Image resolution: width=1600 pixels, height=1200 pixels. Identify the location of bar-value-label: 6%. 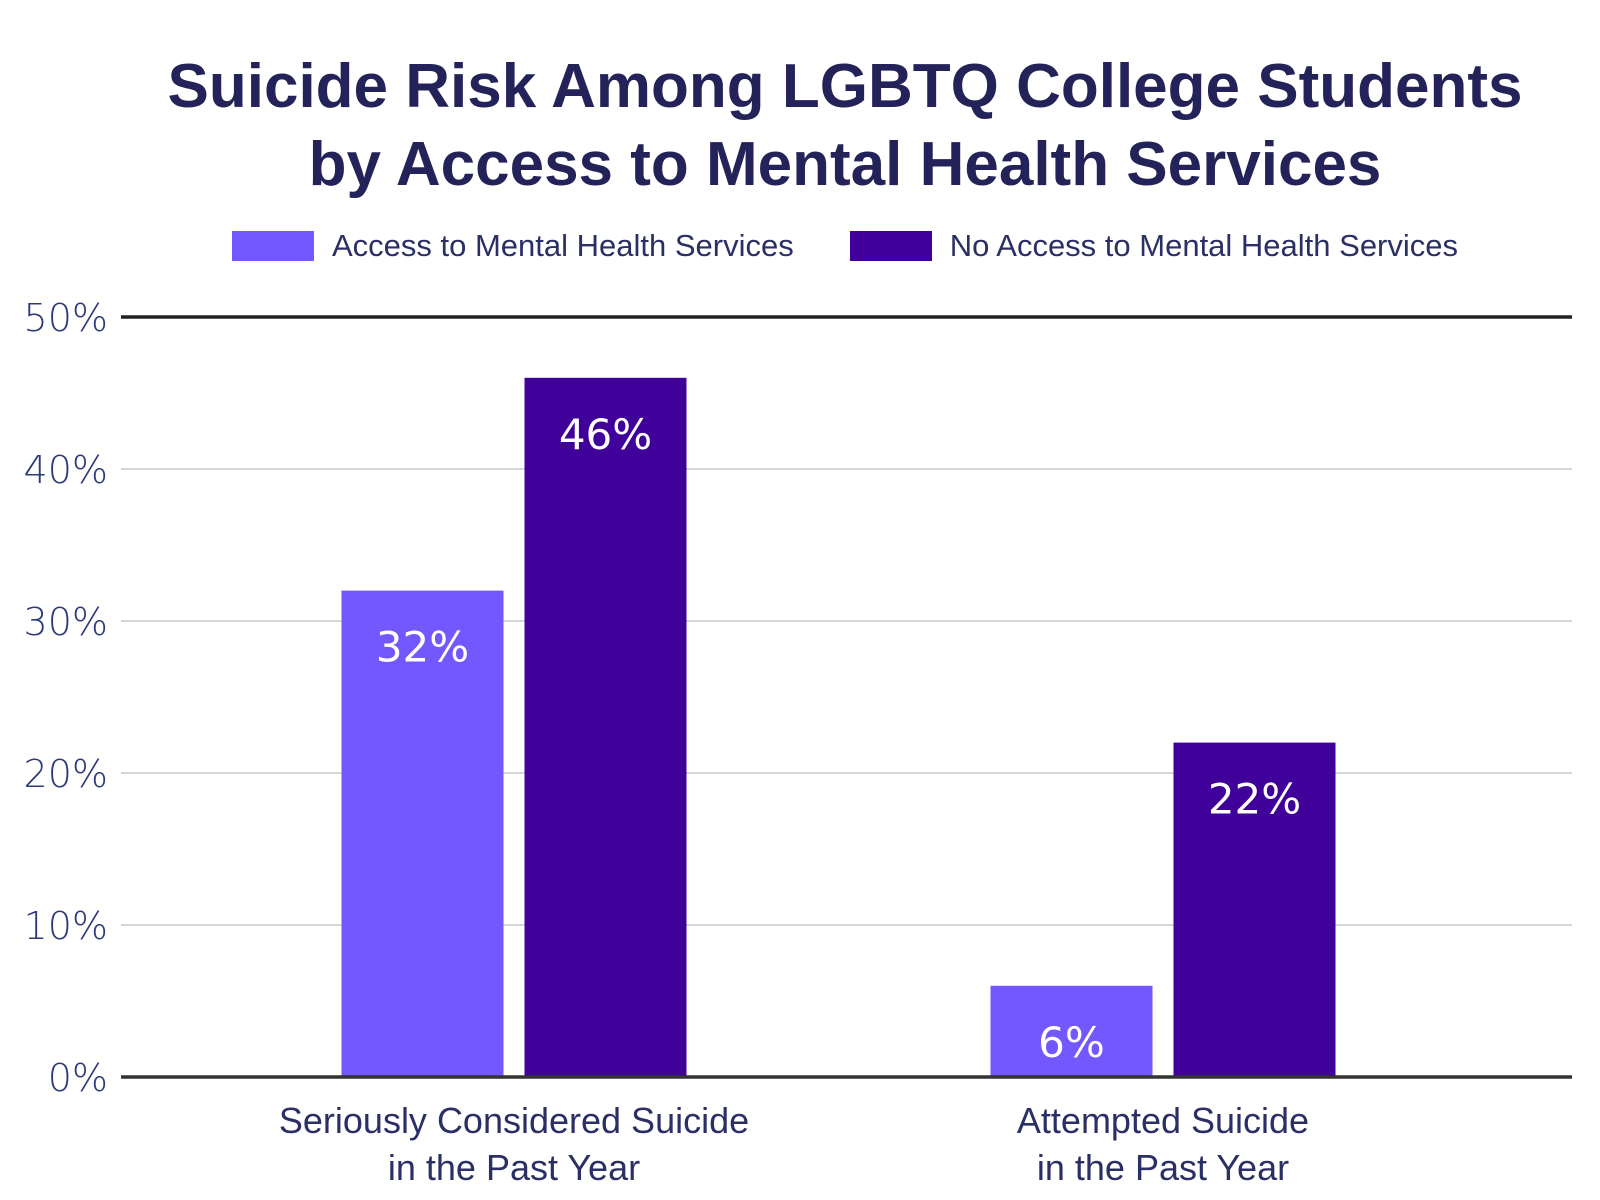
(1071, 1042).